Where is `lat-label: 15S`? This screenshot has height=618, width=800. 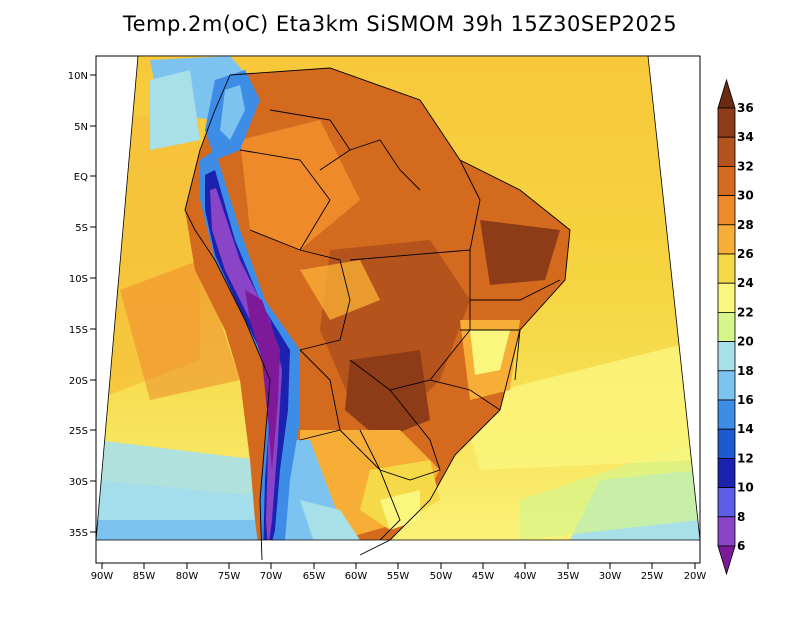
lat-label: 15S is located at coordinates (78, 330).